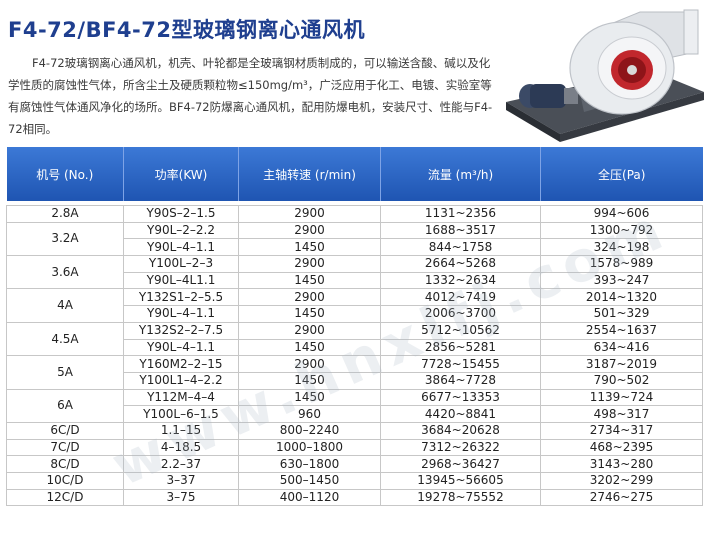  I want to click on flow-cell: 3684~20628, so click(460, 430).